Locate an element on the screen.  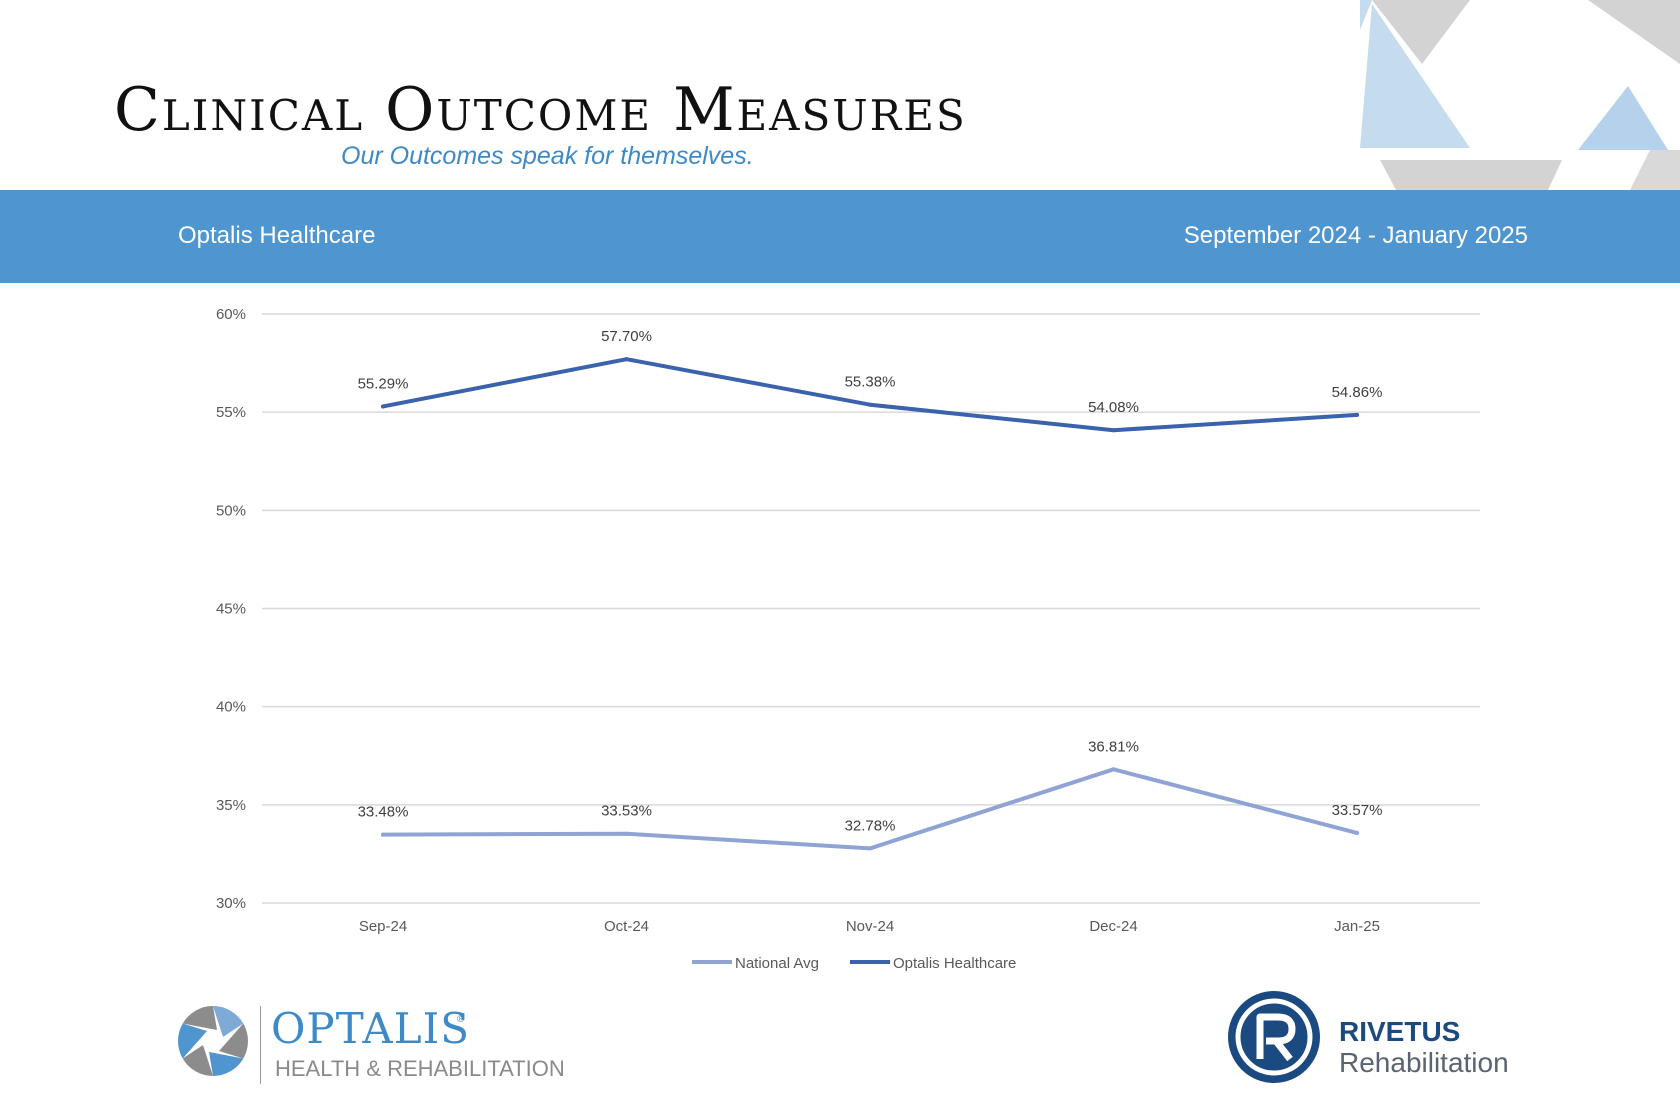
y-tick-label: 55% is located at coordinates (231, 412).